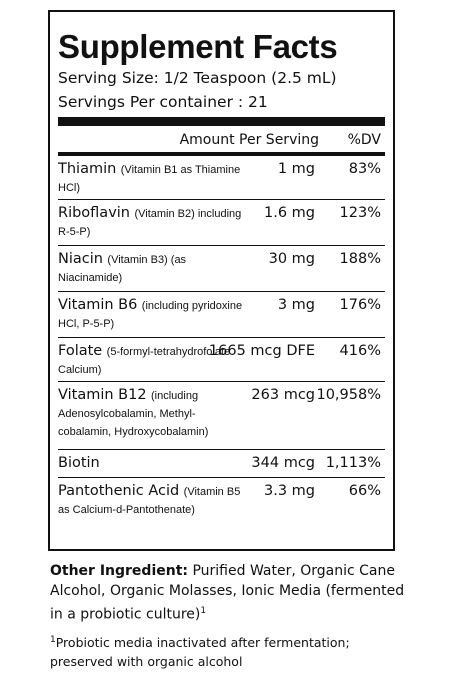 This screenshot has width=466, height=689. What do you see at coordinates (360, 305) in the screenshot?
I see `nutrient-dv: 176%` at bounding box center [360, 305].